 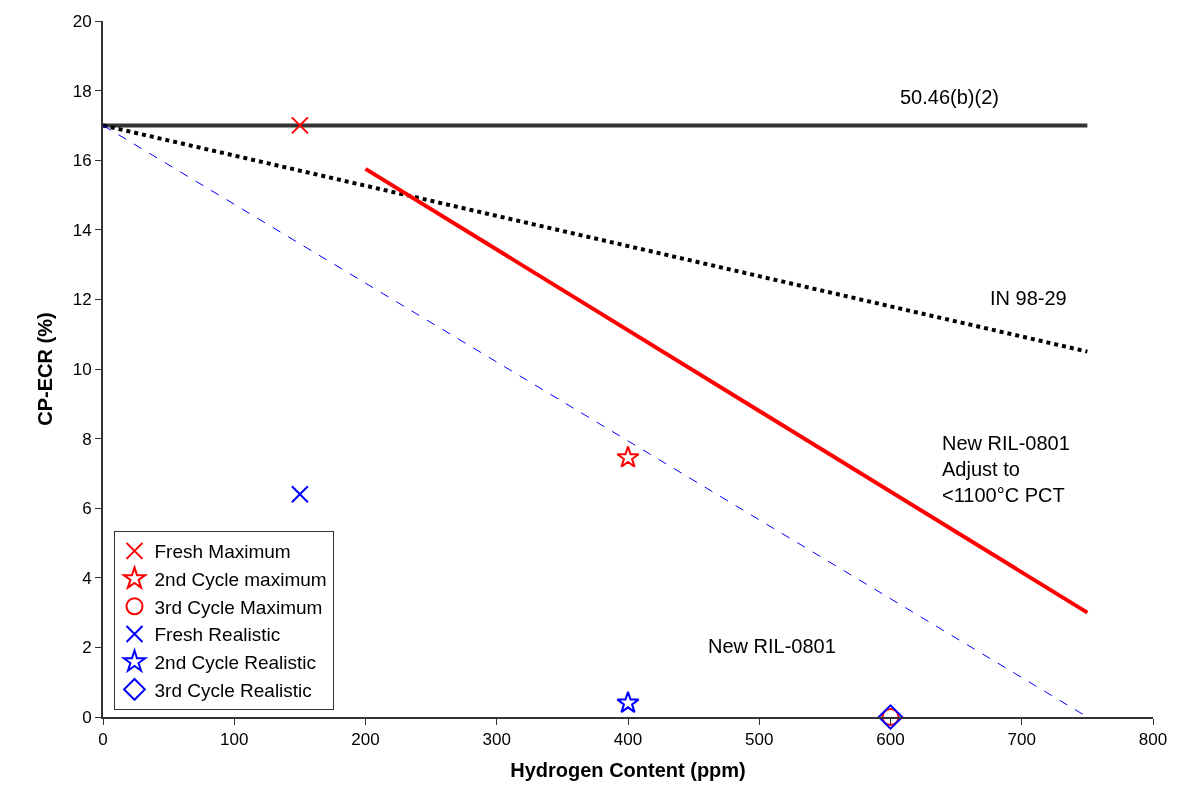 What do you see at coordinates (1021, 740) in the screenshot?
I see `x-tick-label: 700` at bounding box center [1021, 740].